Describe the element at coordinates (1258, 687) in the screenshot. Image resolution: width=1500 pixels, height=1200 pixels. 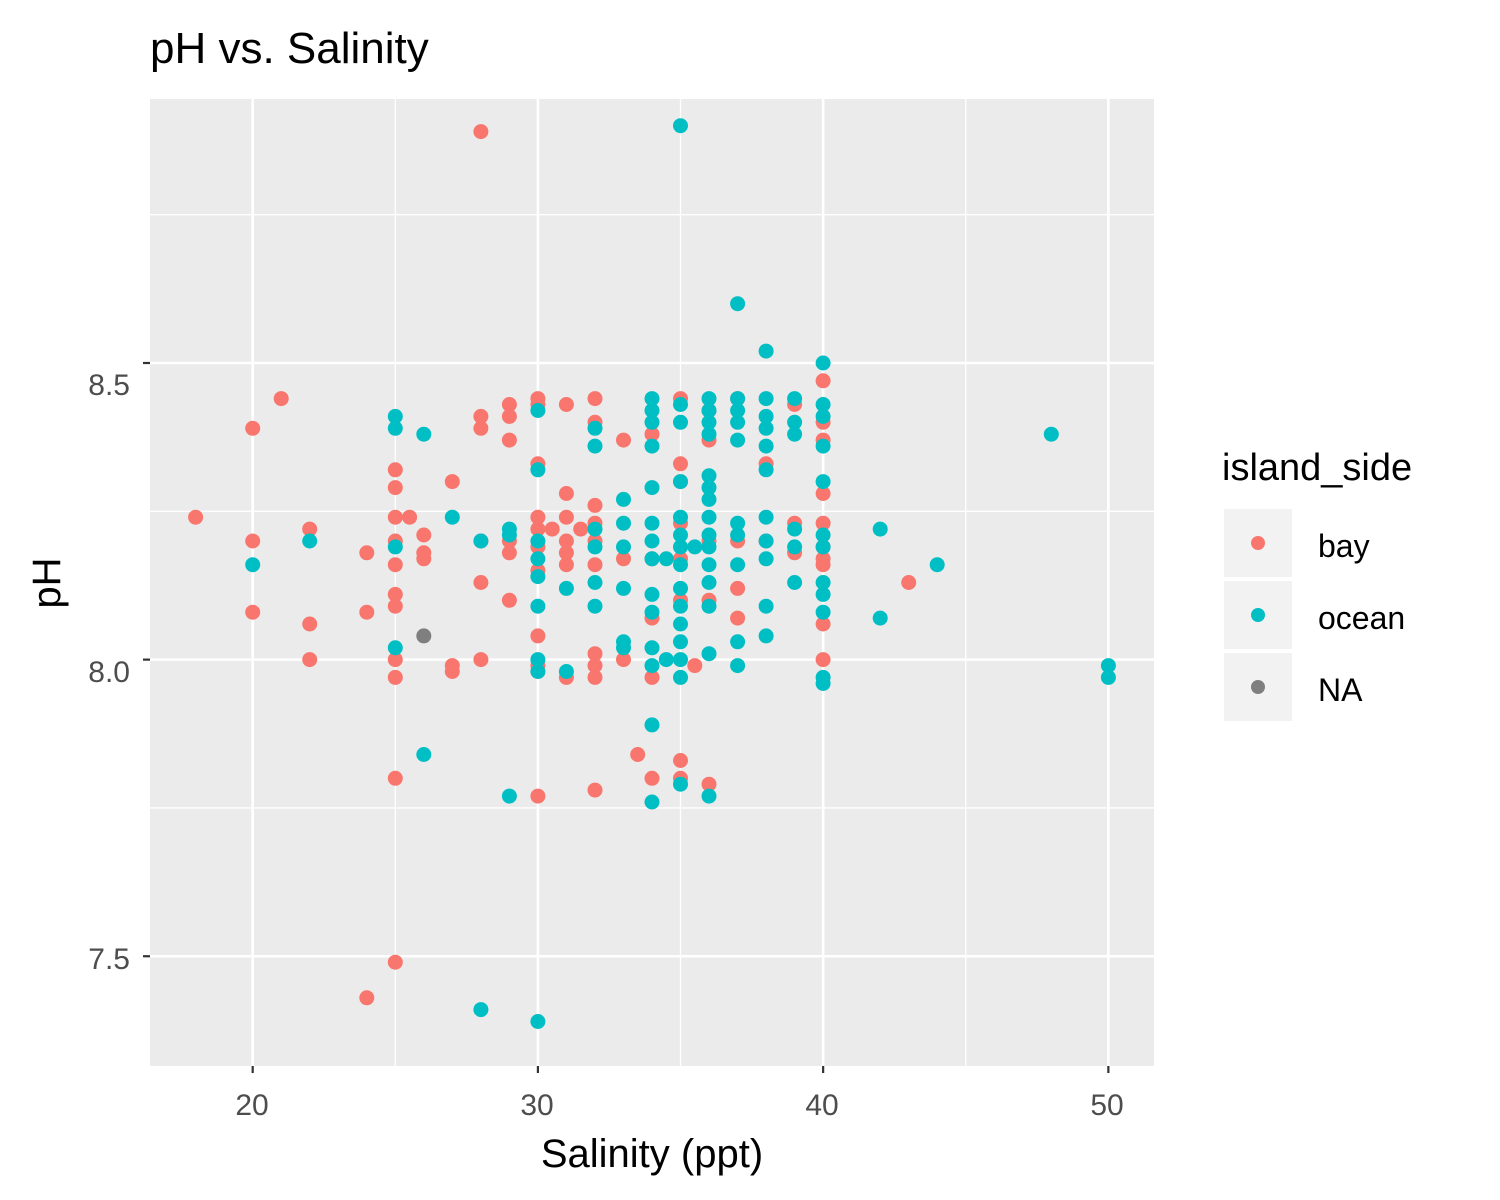
I see `legend-marker-na` at that location.